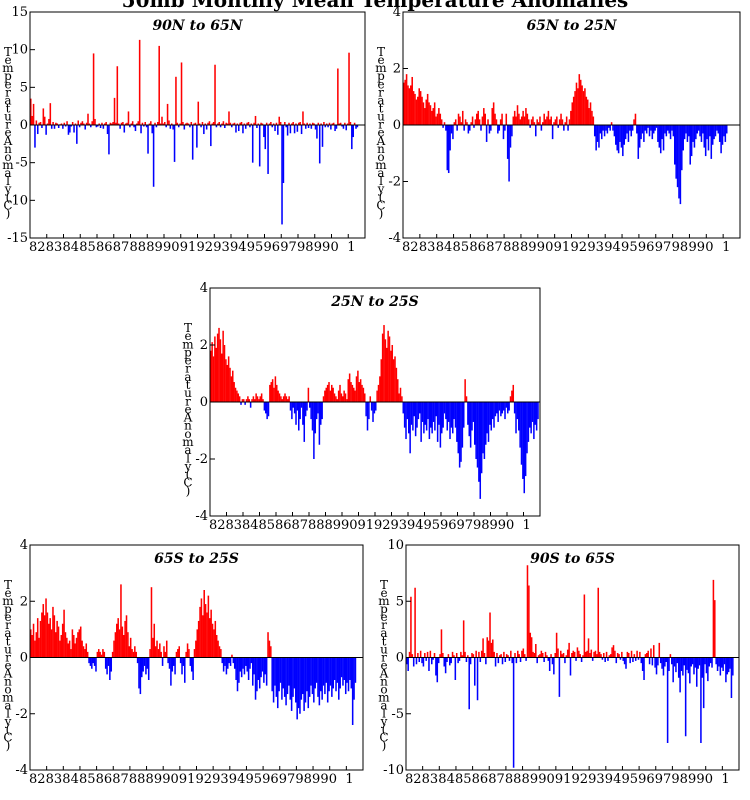  What do you see at coordinates (270, 779) in the screenshot?
I see `x-tick-label: 96` at bounding box center [270, 779].